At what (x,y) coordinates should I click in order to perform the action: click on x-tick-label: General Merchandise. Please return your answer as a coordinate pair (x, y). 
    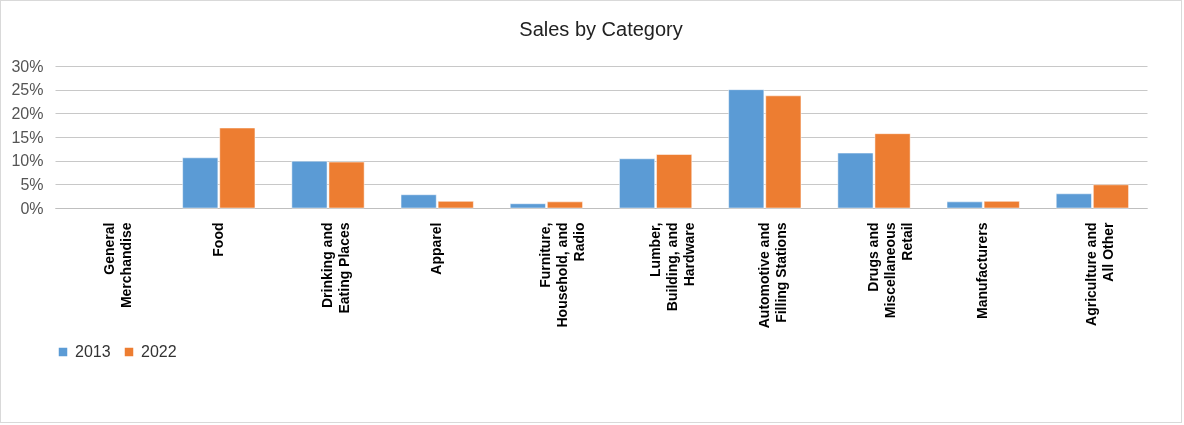
    Looking at the image, I should click on (117, 265).